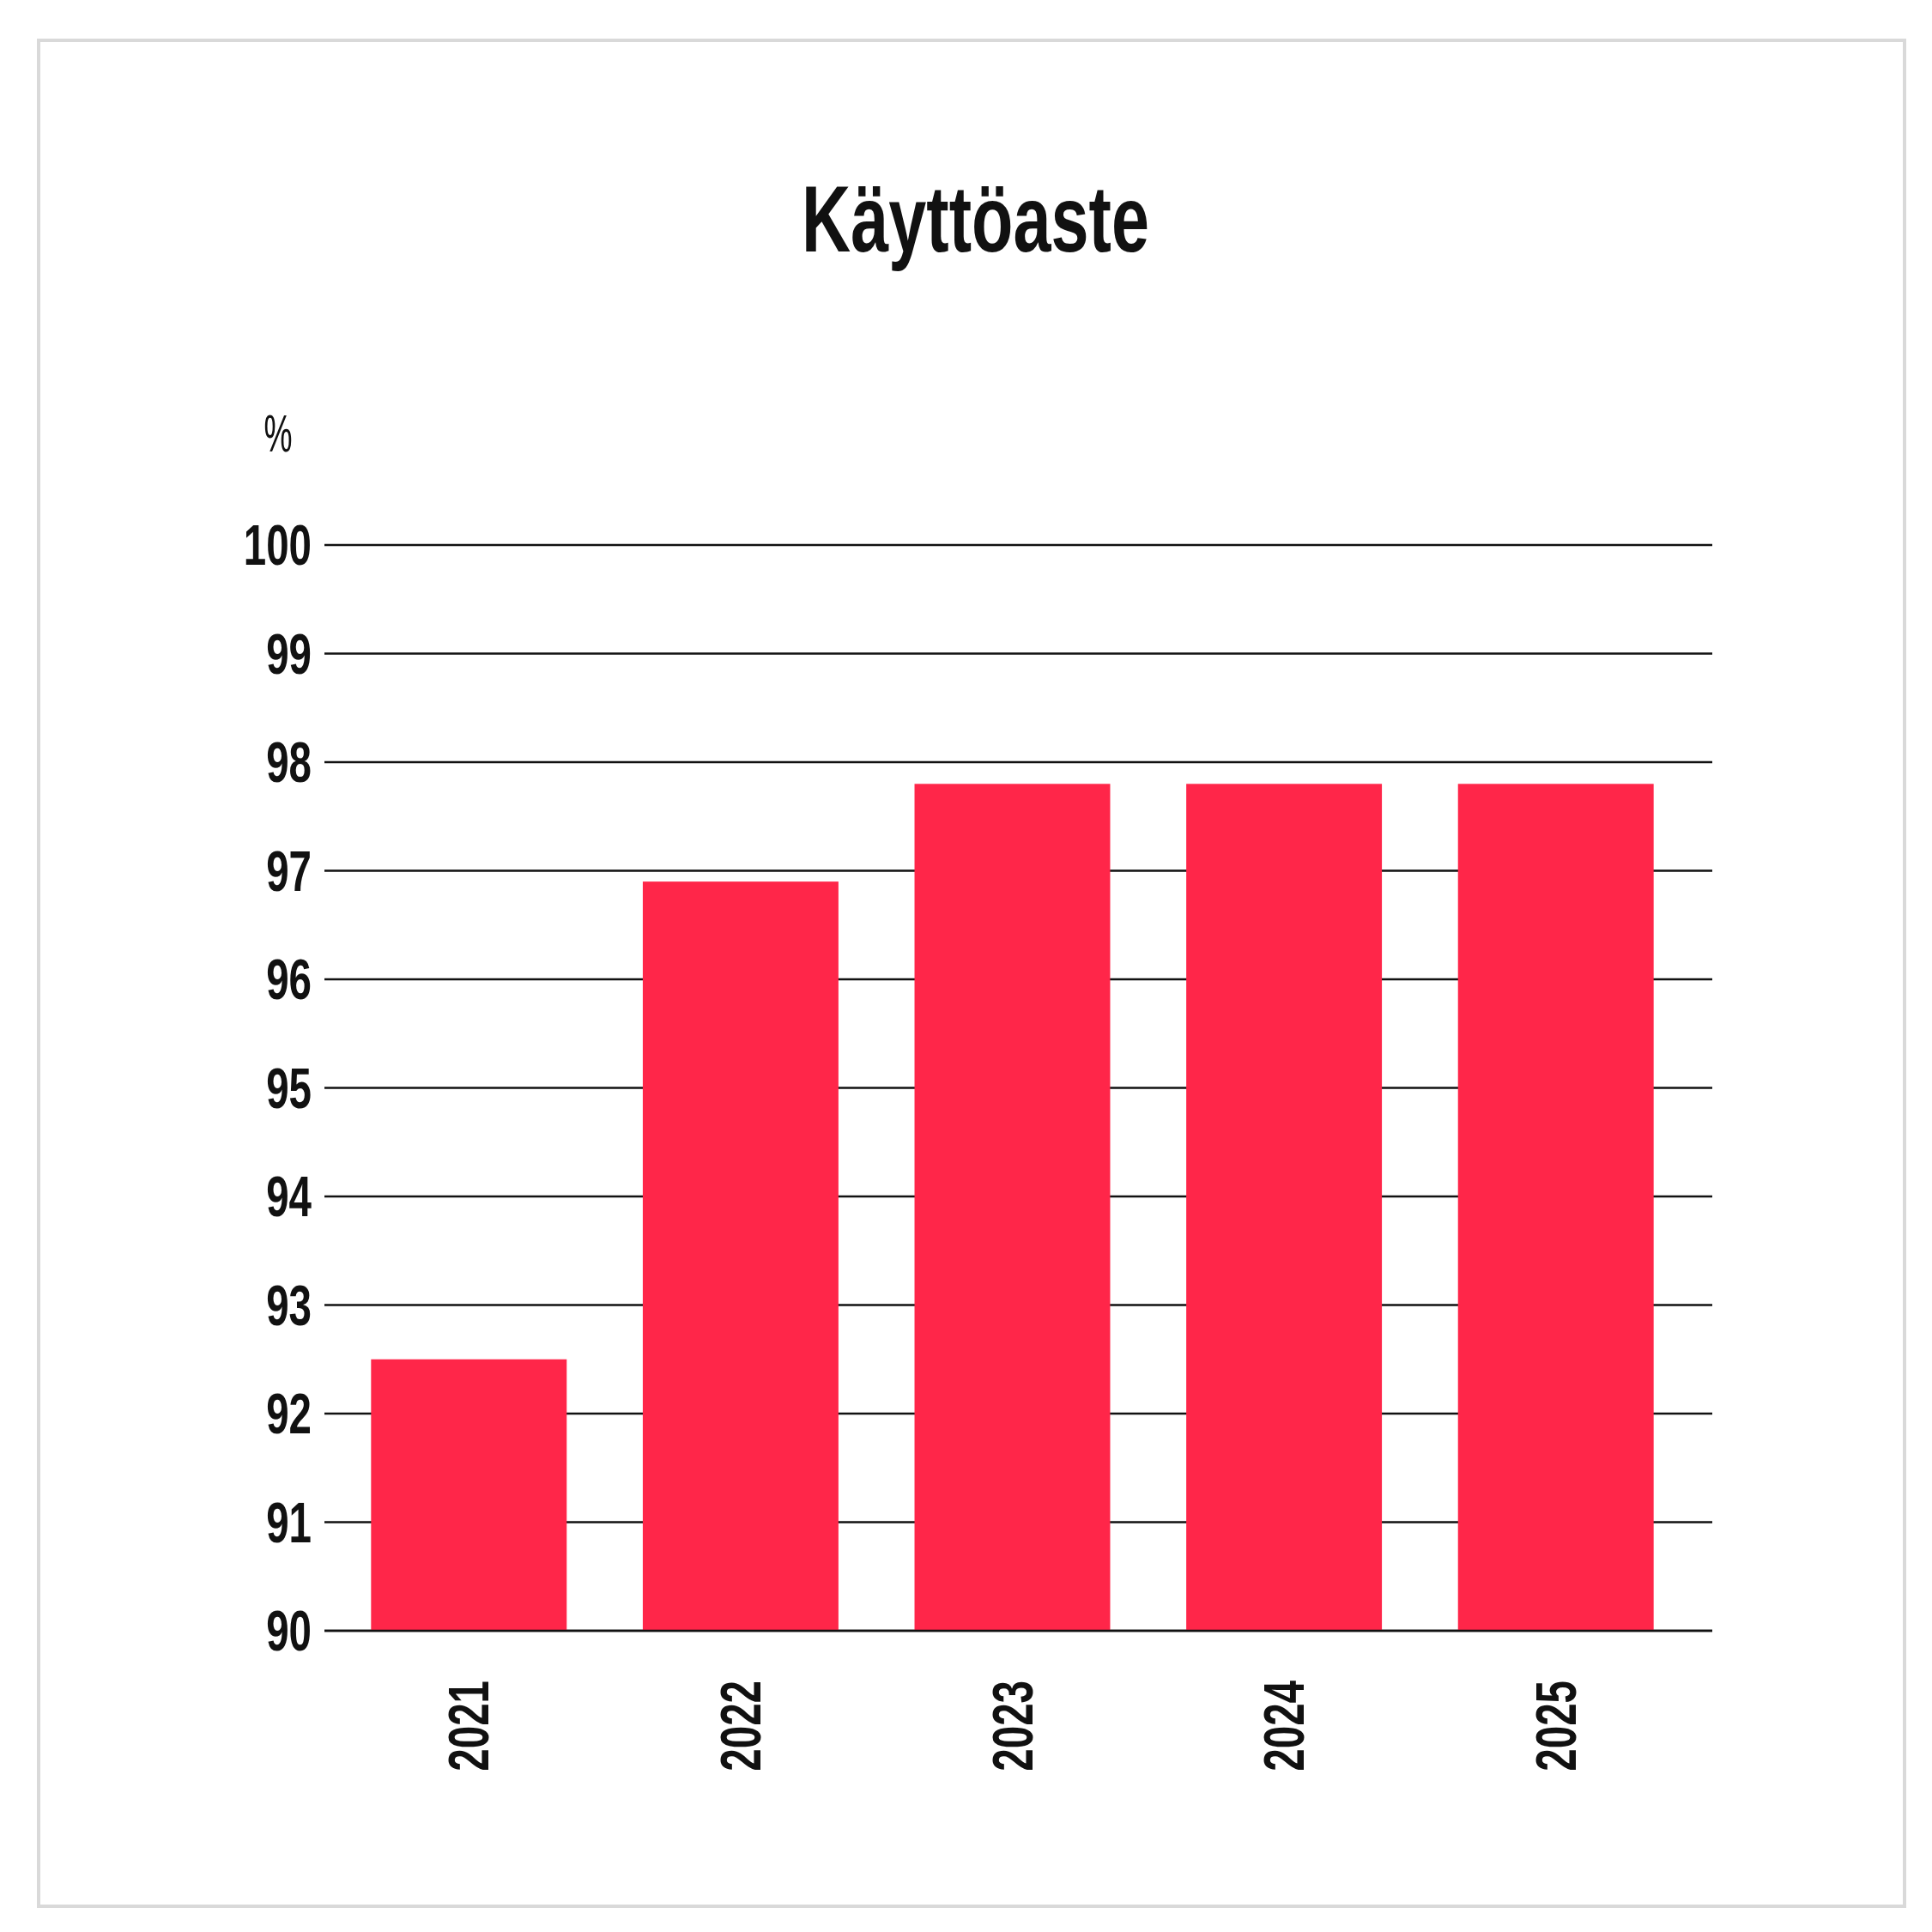 This screenshot has height=1932, width=1932. I want to click on y-tick-label: 95, so click(289, 1088).